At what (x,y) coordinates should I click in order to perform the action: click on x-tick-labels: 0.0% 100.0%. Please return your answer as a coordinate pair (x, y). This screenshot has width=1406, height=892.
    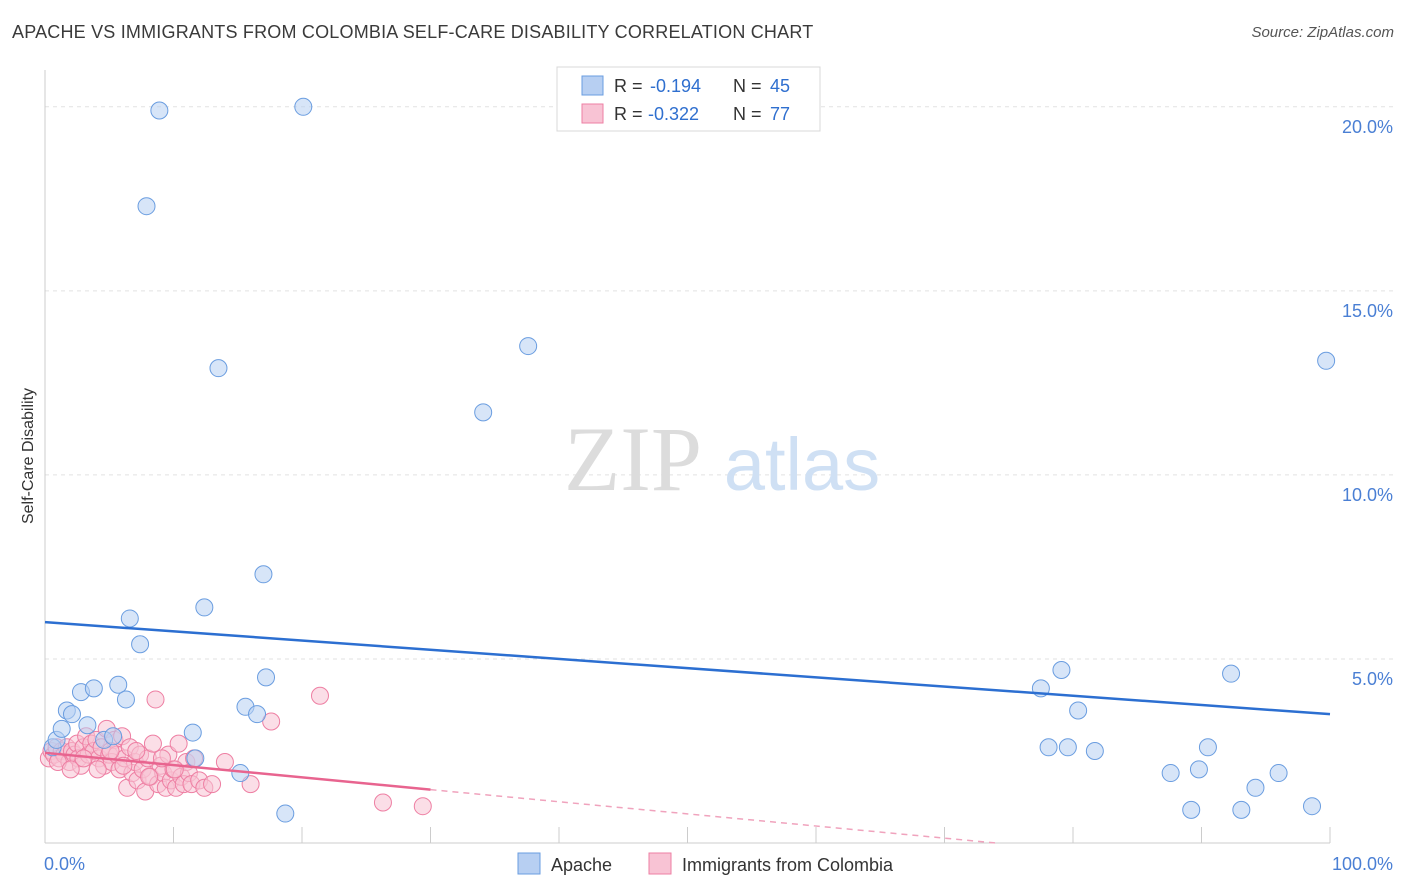
    Looking at the image, I should click on (718, 864).